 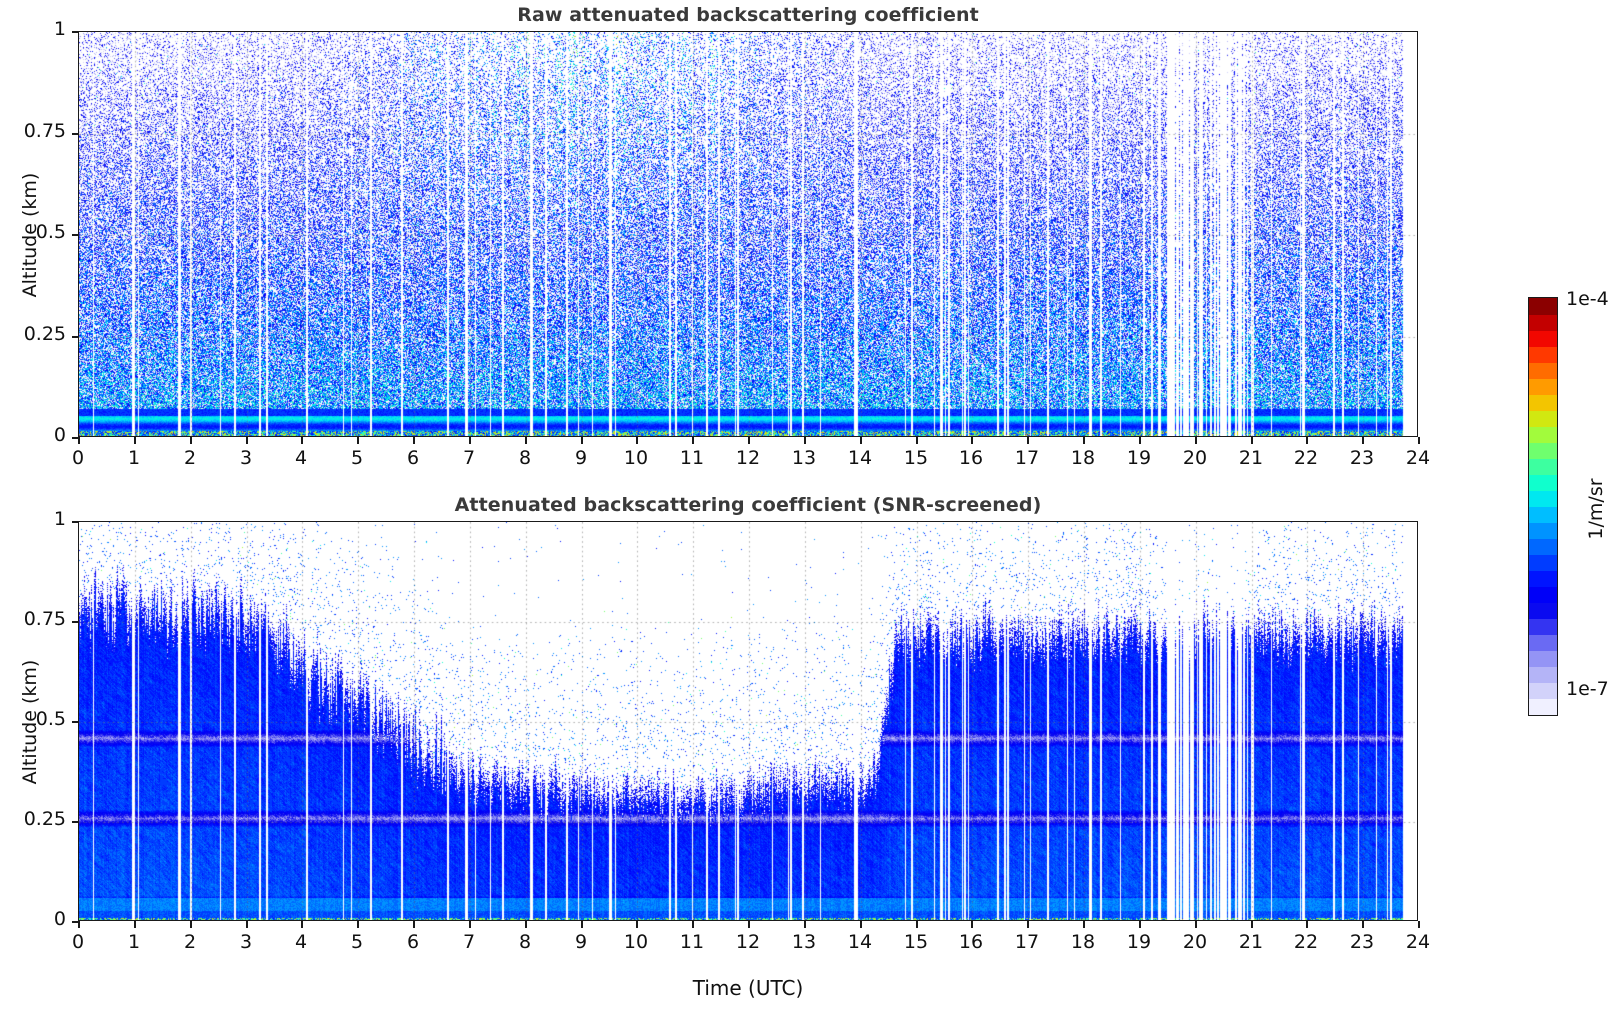 What do you see at coordinates (916, 458) in the screenshot?
I see `x-tick-label: 15` at bounding box center [916, 458].